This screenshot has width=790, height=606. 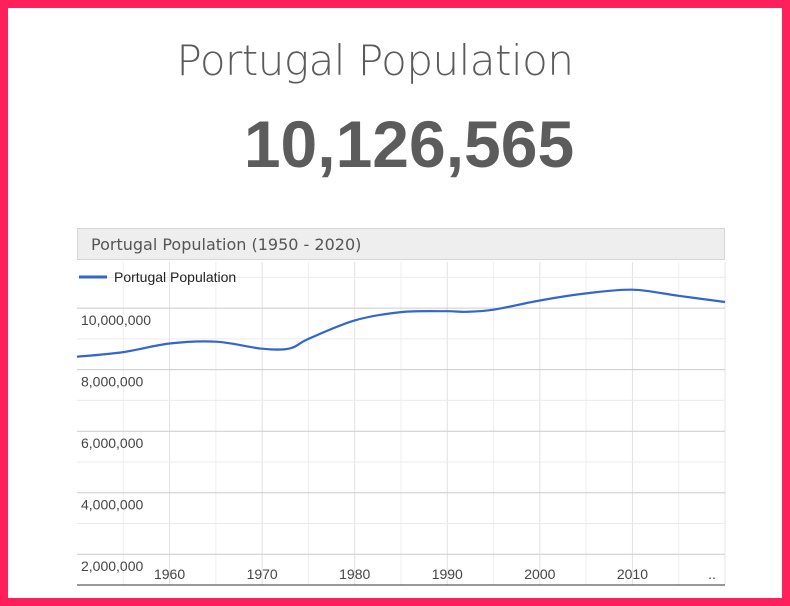 I want to click on x-tick-label: 1970, so click(x=262, y=574).